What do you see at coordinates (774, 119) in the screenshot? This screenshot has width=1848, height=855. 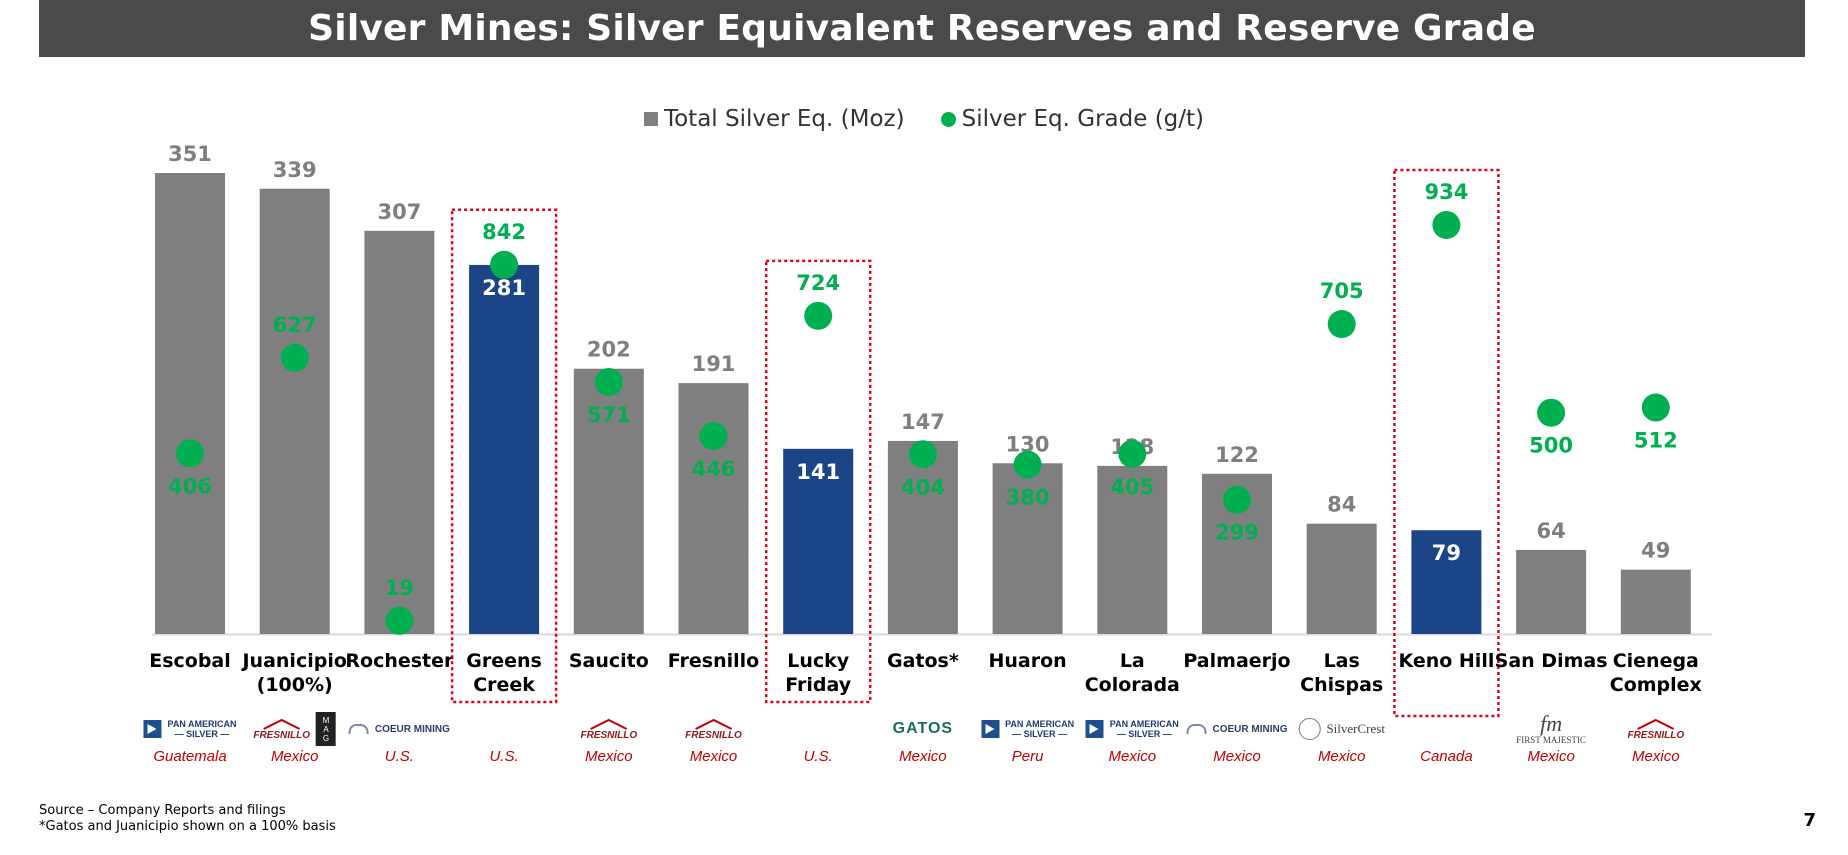 I see `legend-item-bars: Total Silver Eq. (Moz)` at bounding box center [774, 119].